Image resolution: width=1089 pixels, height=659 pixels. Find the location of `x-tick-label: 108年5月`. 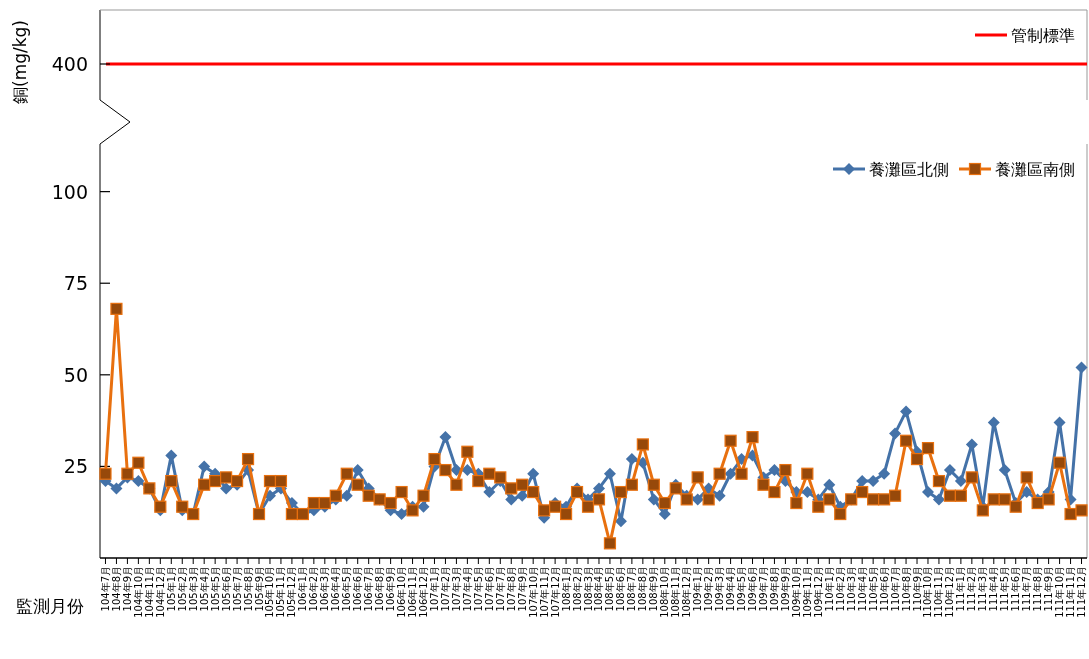

x-tick-label: 108年5月 is located at coordinates (610, 589).